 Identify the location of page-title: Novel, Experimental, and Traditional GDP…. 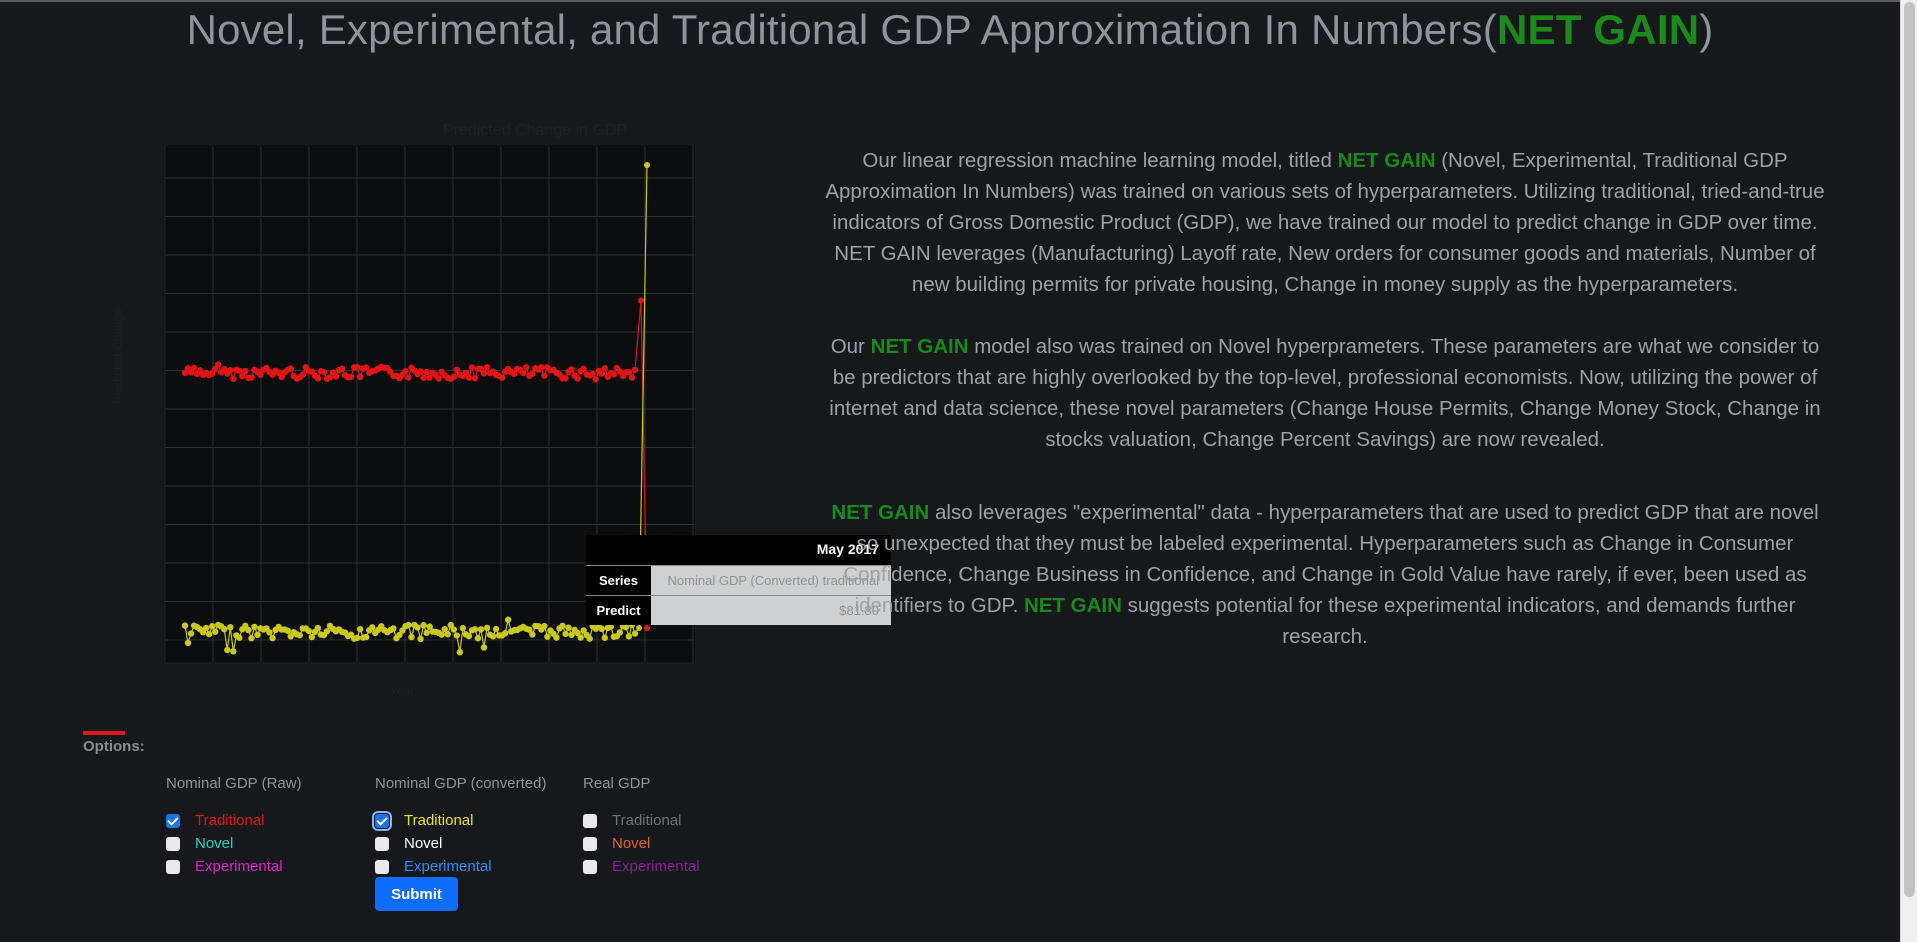
(950, 30).